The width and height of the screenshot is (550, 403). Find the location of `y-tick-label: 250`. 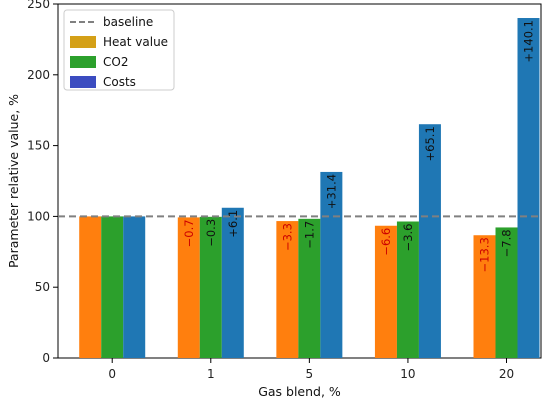

y-tick-label: 250 is located at coordinates (38, 5).